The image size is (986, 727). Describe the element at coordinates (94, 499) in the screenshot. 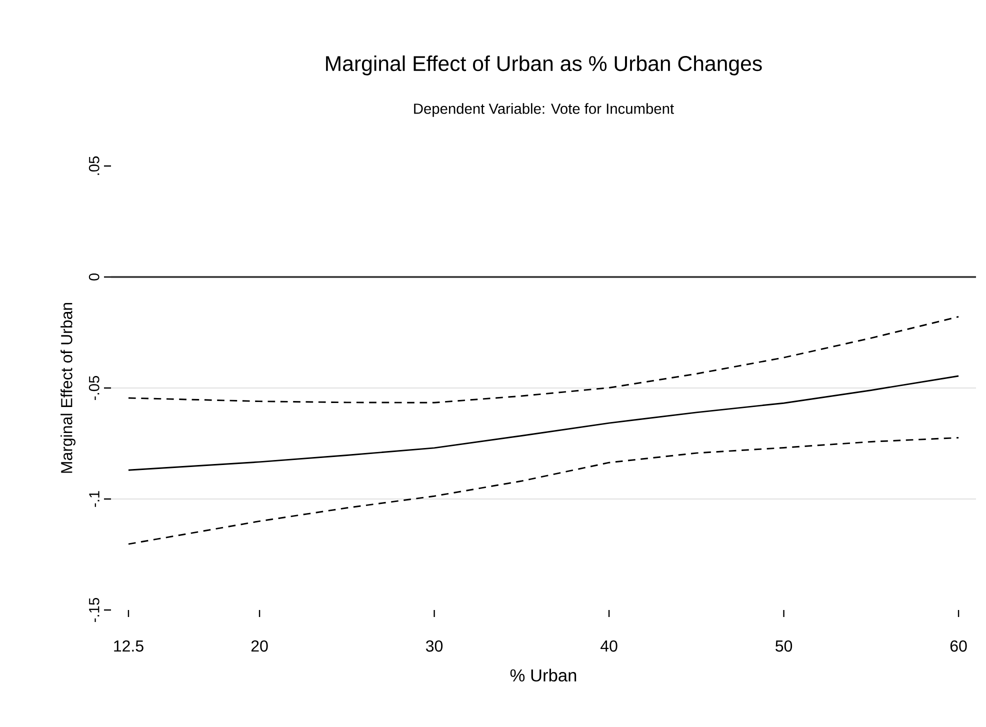

I see `y-tick-label: -.1` at that location.